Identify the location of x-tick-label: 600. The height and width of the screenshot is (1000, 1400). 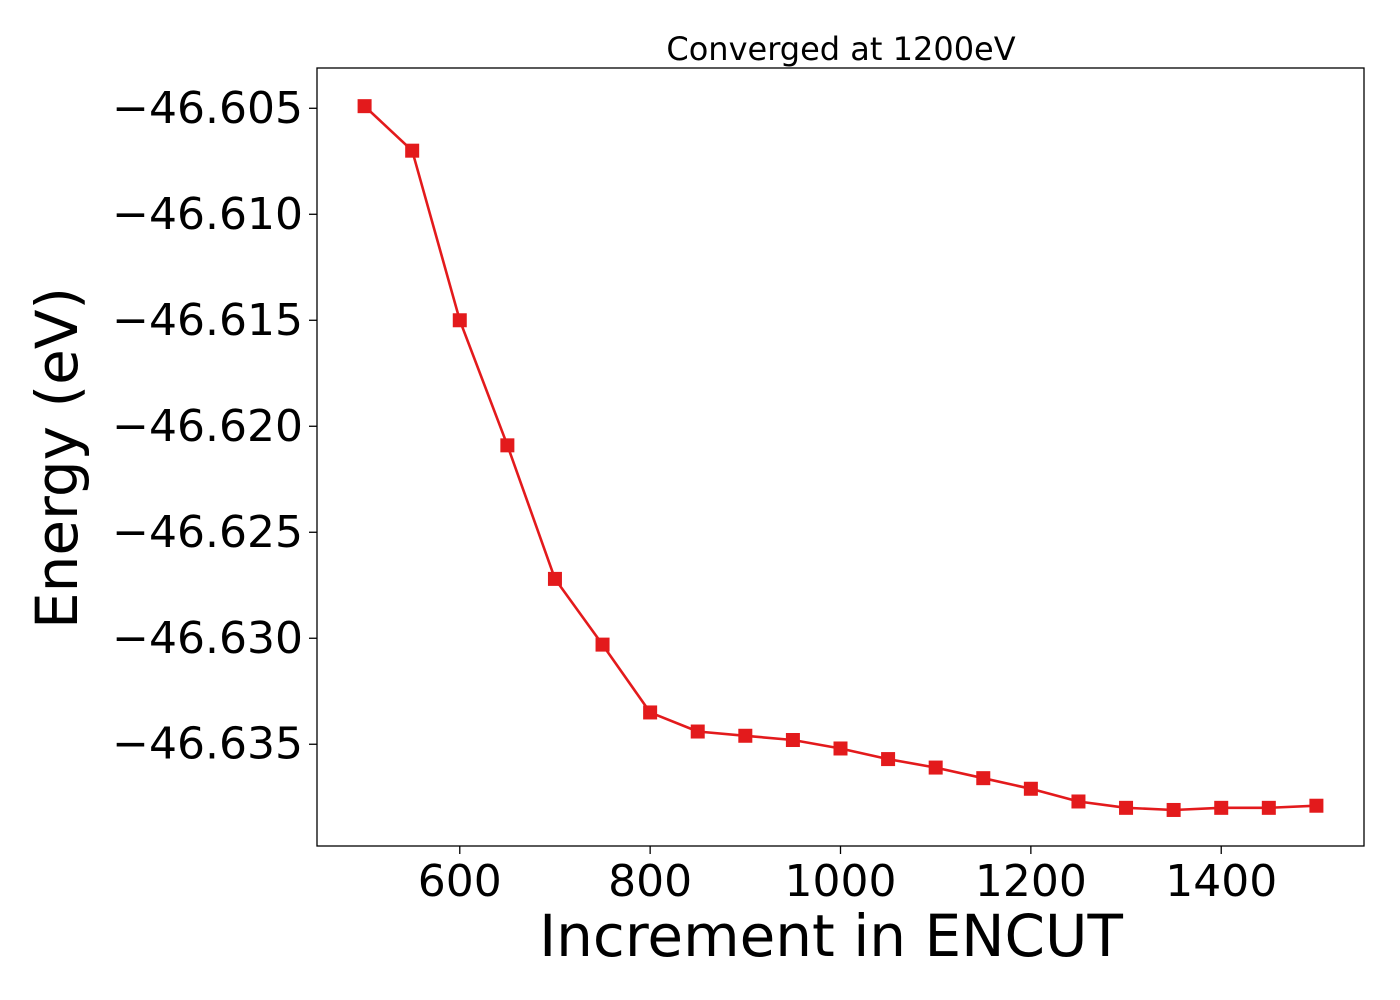
(460, 881).